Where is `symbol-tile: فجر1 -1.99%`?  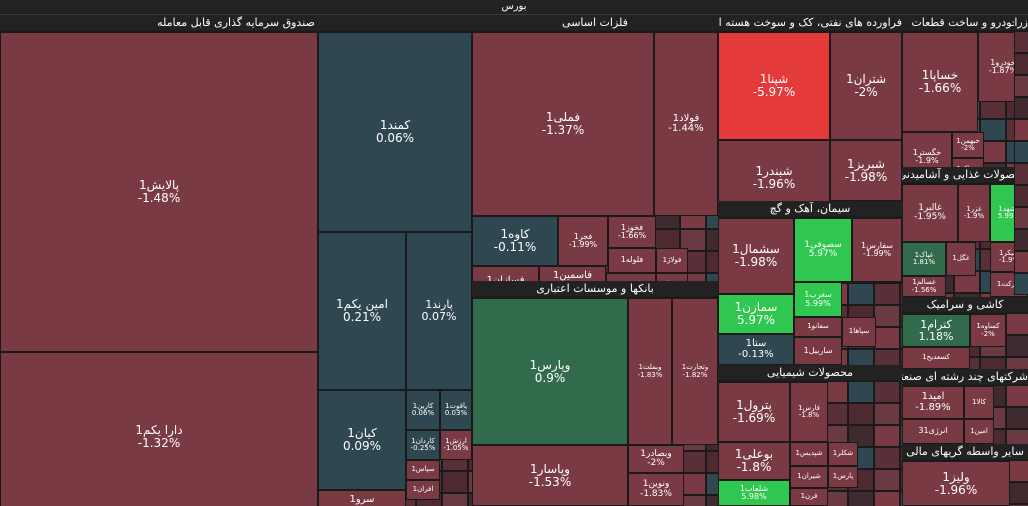
symbol-tile: فجر1 -1.99% is located at coordinates (583, 241).